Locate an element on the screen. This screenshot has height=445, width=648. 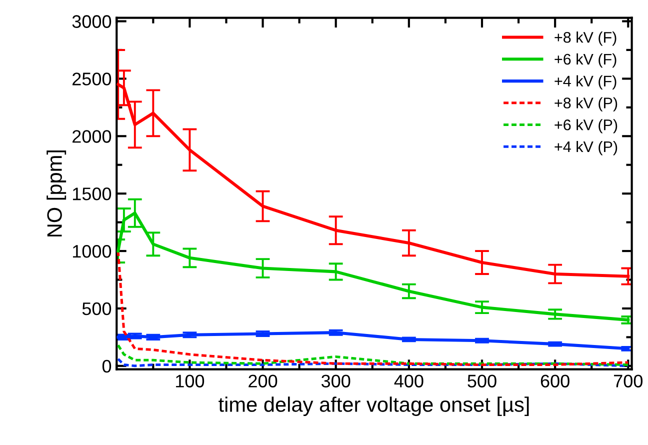
x-tick-label: 700 is located at coordinates (628, 381).